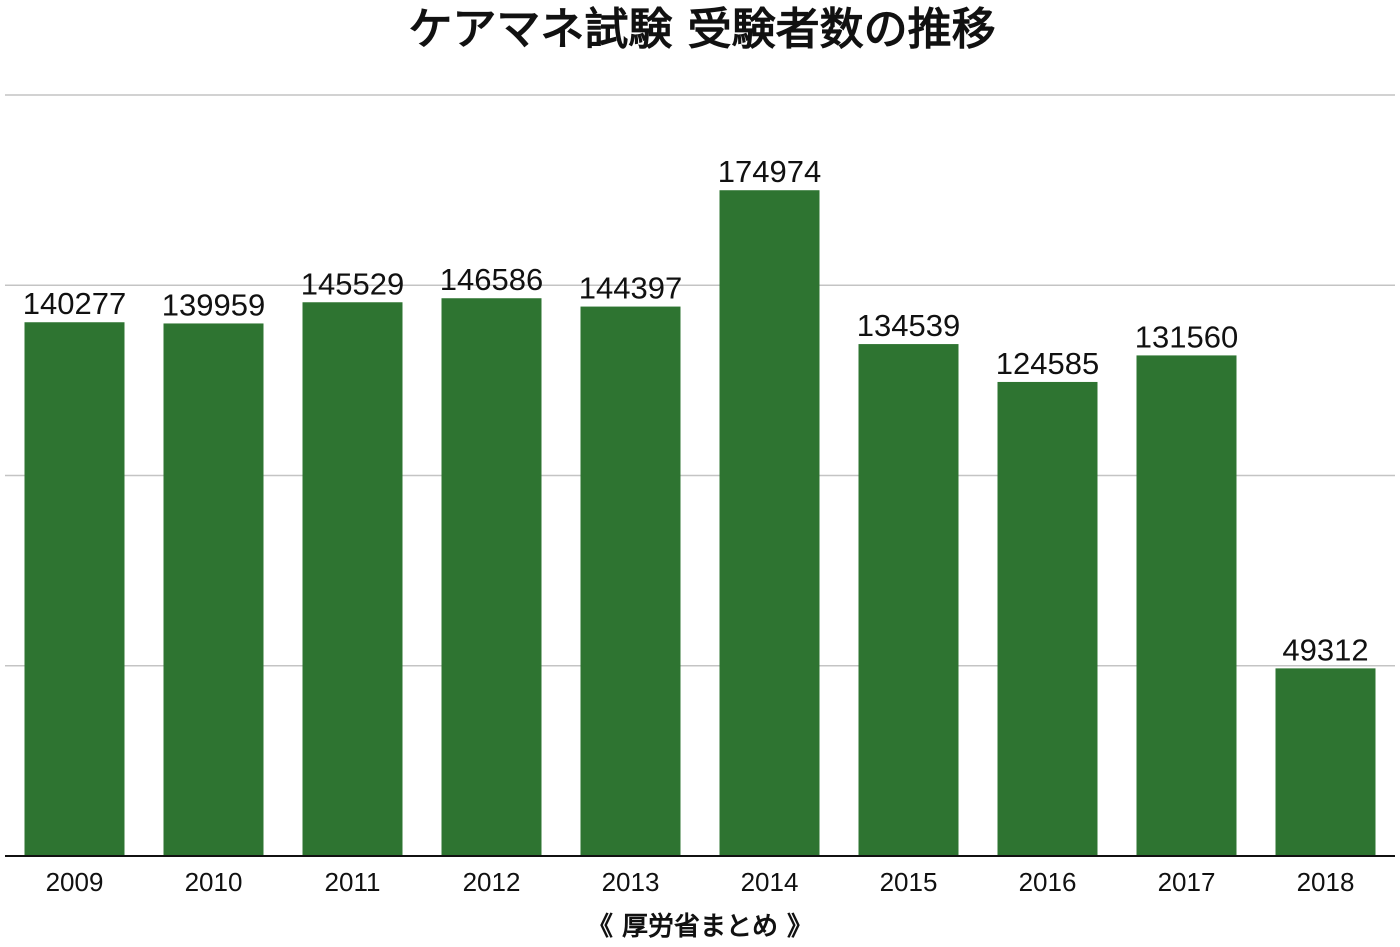 The image size is (1400, 947). What do you see at coordinates (908, 325) in the screenshot?
I see `data-label-2015: 134539` at bounding box center [908, 325].